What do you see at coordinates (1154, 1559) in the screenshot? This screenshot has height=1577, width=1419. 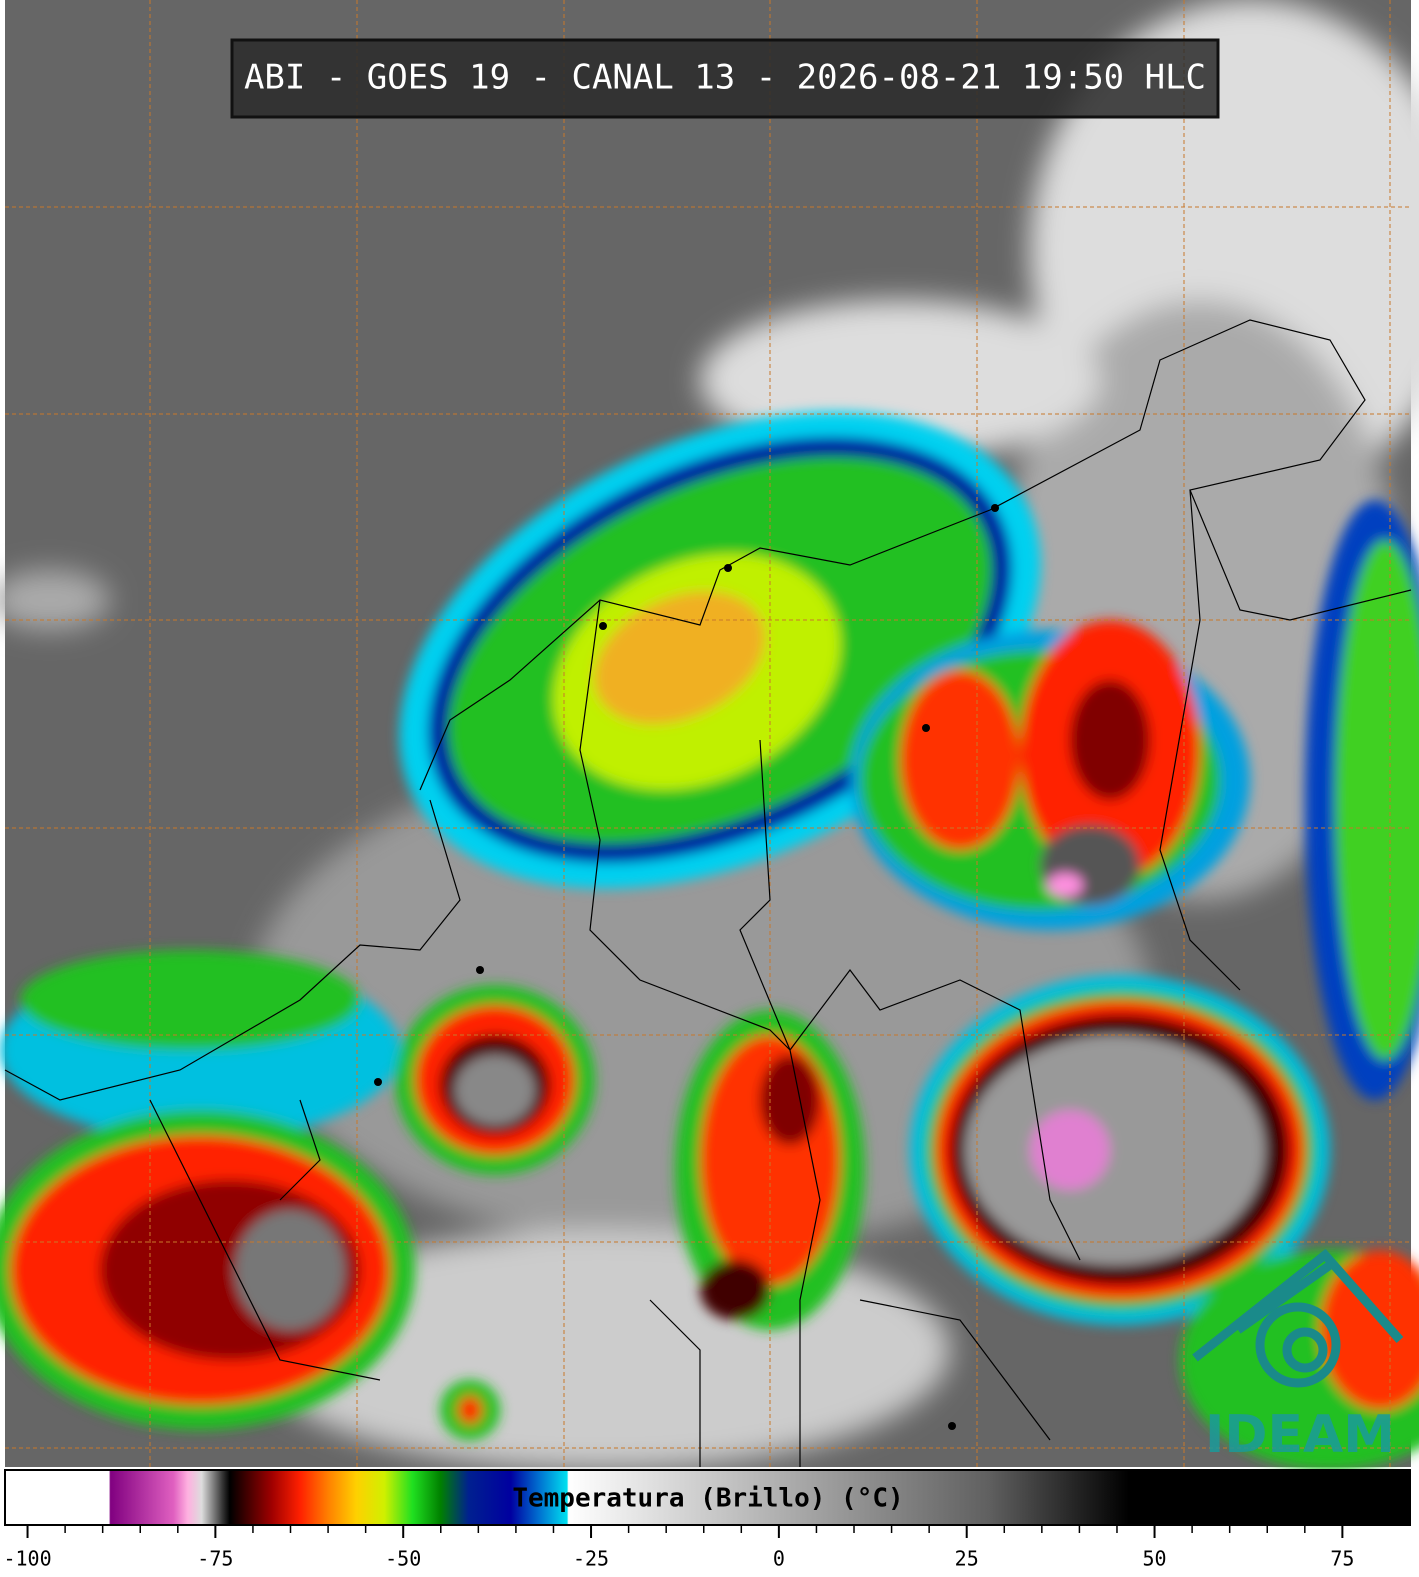 I see `tick-label: 50` at bounding box center [1154, 1559].